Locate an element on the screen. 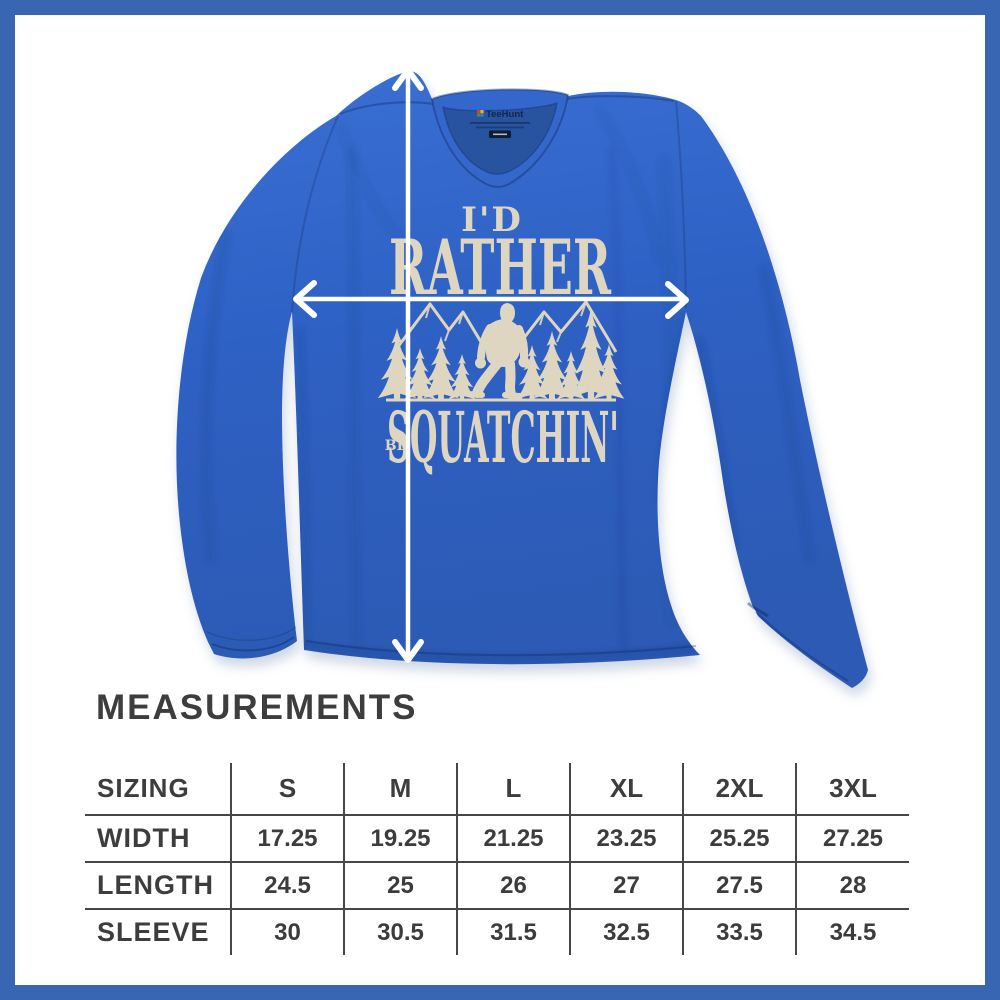 This screenshot has height=1000, width=1000. sleeve-2xl: 33.5 is located at coordinates (739, 931).